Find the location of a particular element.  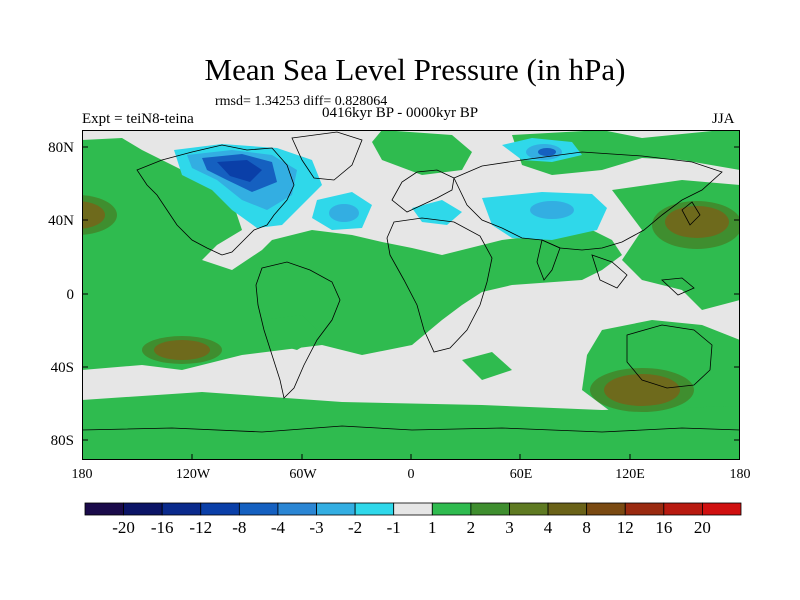

x-tick-120w: 120W is located at coordinates (193, 474).